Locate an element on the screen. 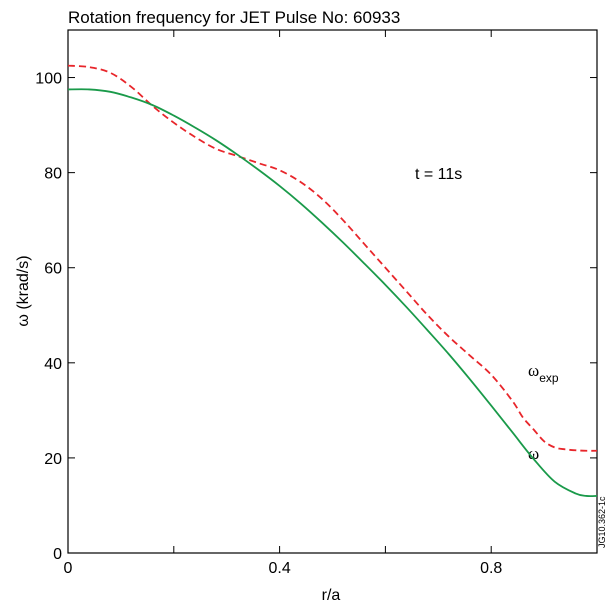 This screenshot has height=610, width=611. series-label-omega: ω is located at coordinates (533, 453).